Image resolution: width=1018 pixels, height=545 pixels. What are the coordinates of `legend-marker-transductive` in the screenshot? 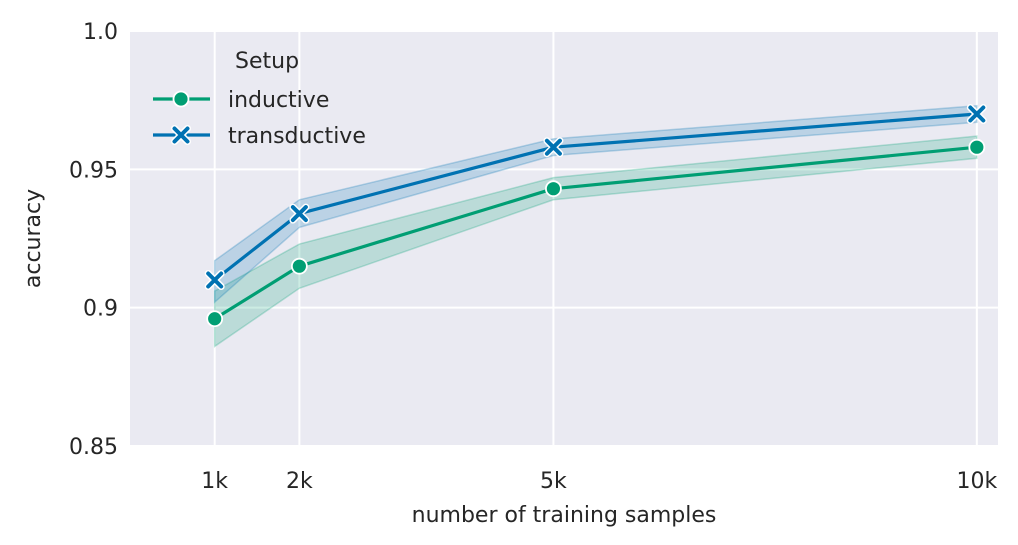 It's located at (181, 135).